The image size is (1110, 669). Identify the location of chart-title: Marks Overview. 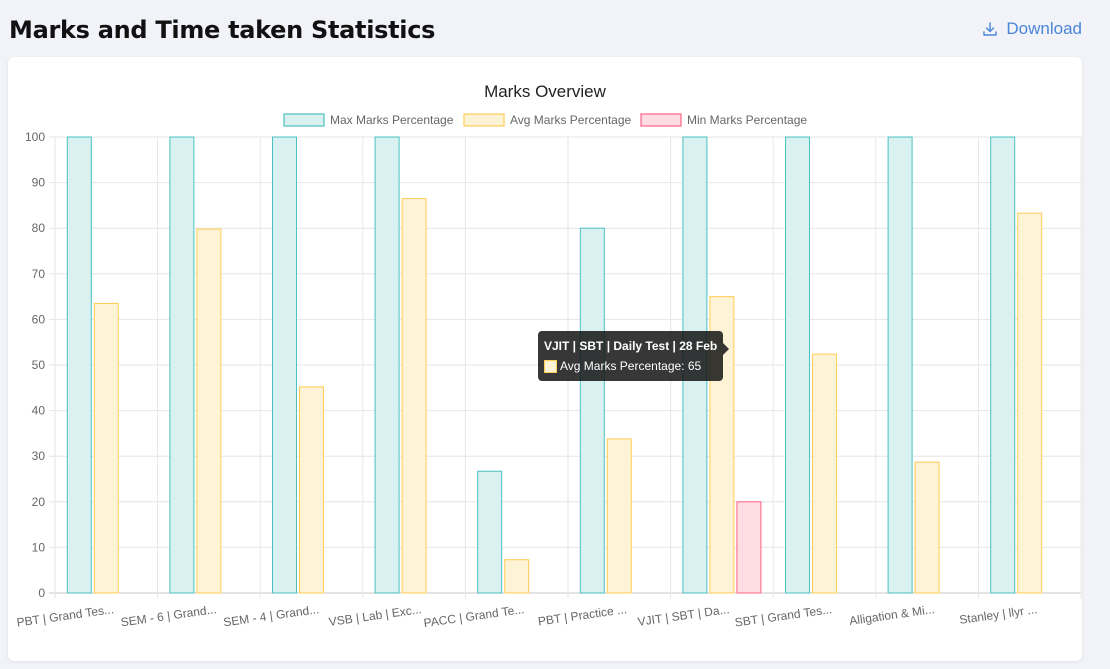
(545, 91).